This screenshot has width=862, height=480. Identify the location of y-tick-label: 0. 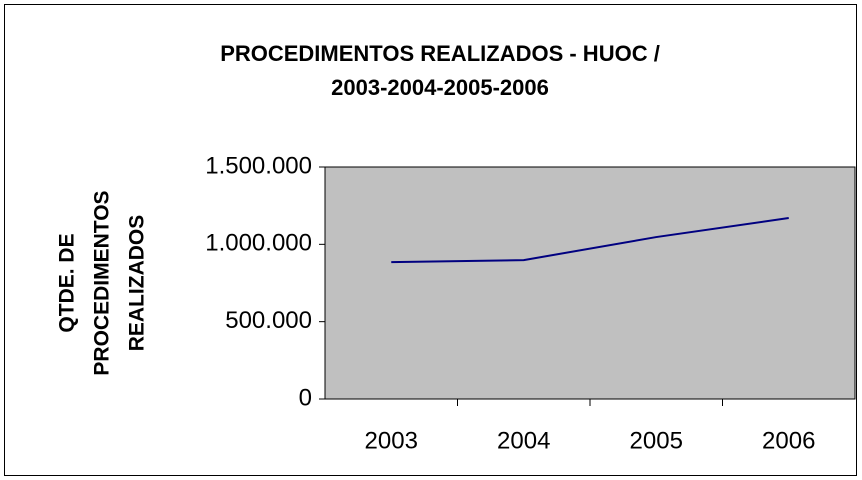
(305, 397).